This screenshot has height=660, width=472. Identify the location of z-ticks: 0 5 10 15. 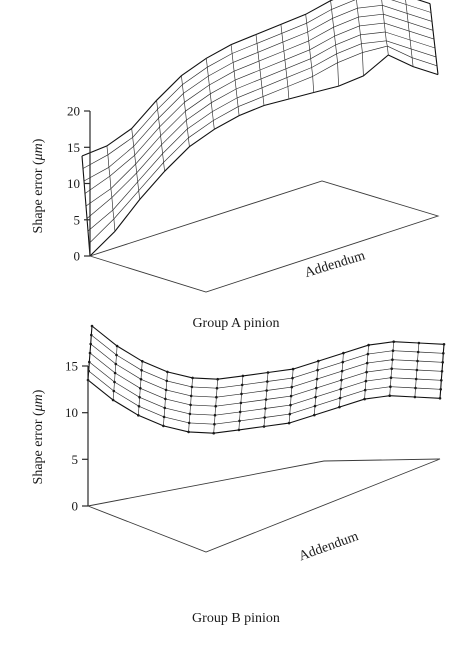
(76, 436).